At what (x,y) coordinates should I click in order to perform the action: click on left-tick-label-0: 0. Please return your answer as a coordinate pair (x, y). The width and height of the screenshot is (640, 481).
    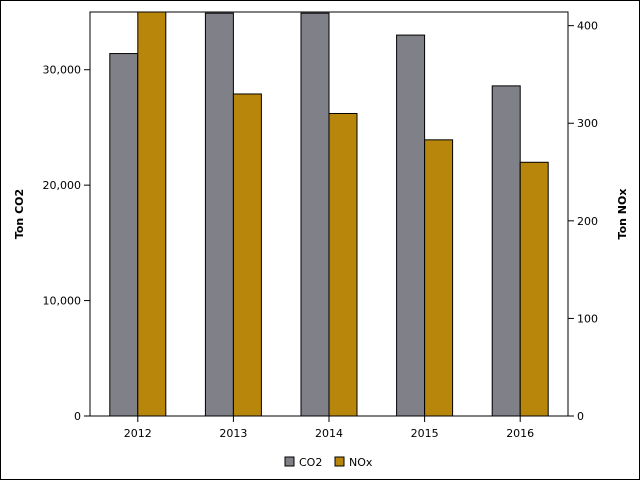
    Looking at the image, I should click on (77, 416).